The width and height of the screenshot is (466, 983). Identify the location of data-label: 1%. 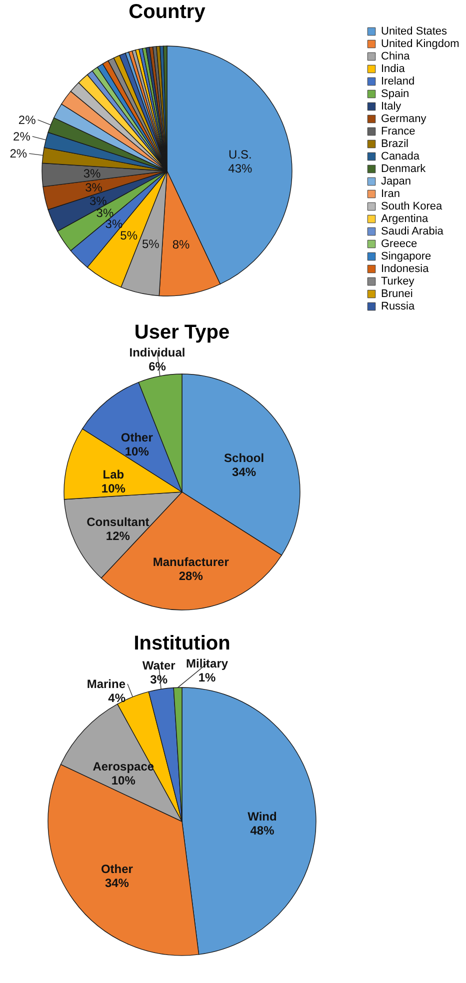
(207, 677).